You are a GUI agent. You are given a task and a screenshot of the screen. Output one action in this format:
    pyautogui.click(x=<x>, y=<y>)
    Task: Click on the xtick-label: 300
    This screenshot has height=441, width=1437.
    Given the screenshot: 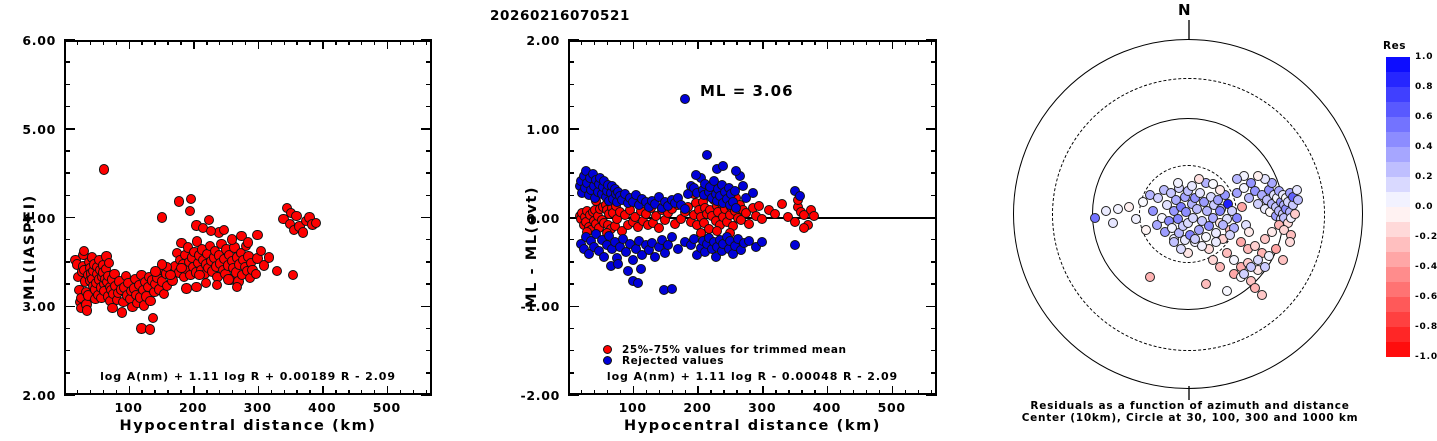 What is the action you would take?
    pyautogui.click(x=762, y=407)
    